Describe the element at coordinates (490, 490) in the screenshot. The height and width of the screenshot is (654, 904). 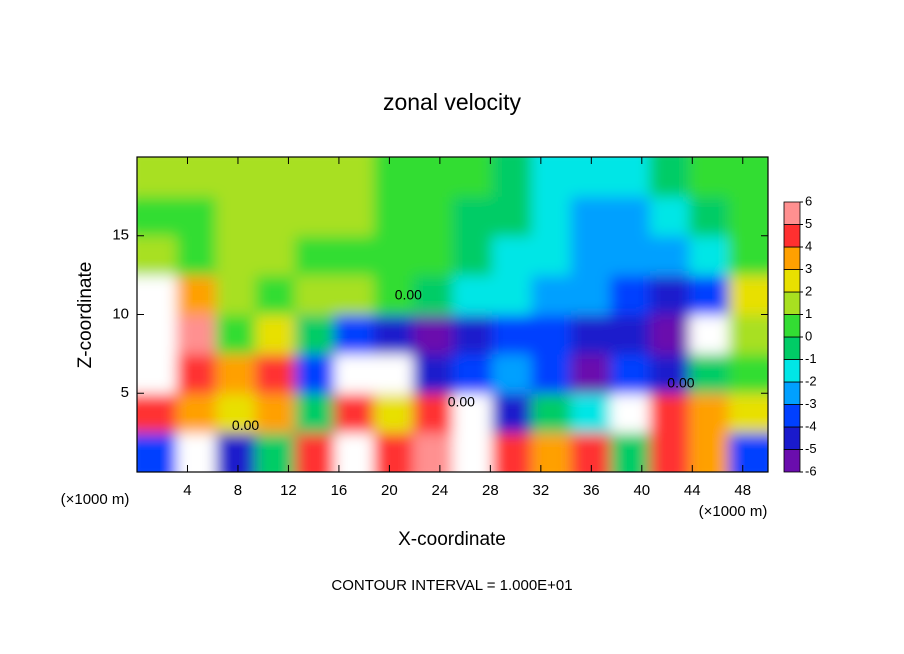
I see `x-tick-label: 28` at that location.